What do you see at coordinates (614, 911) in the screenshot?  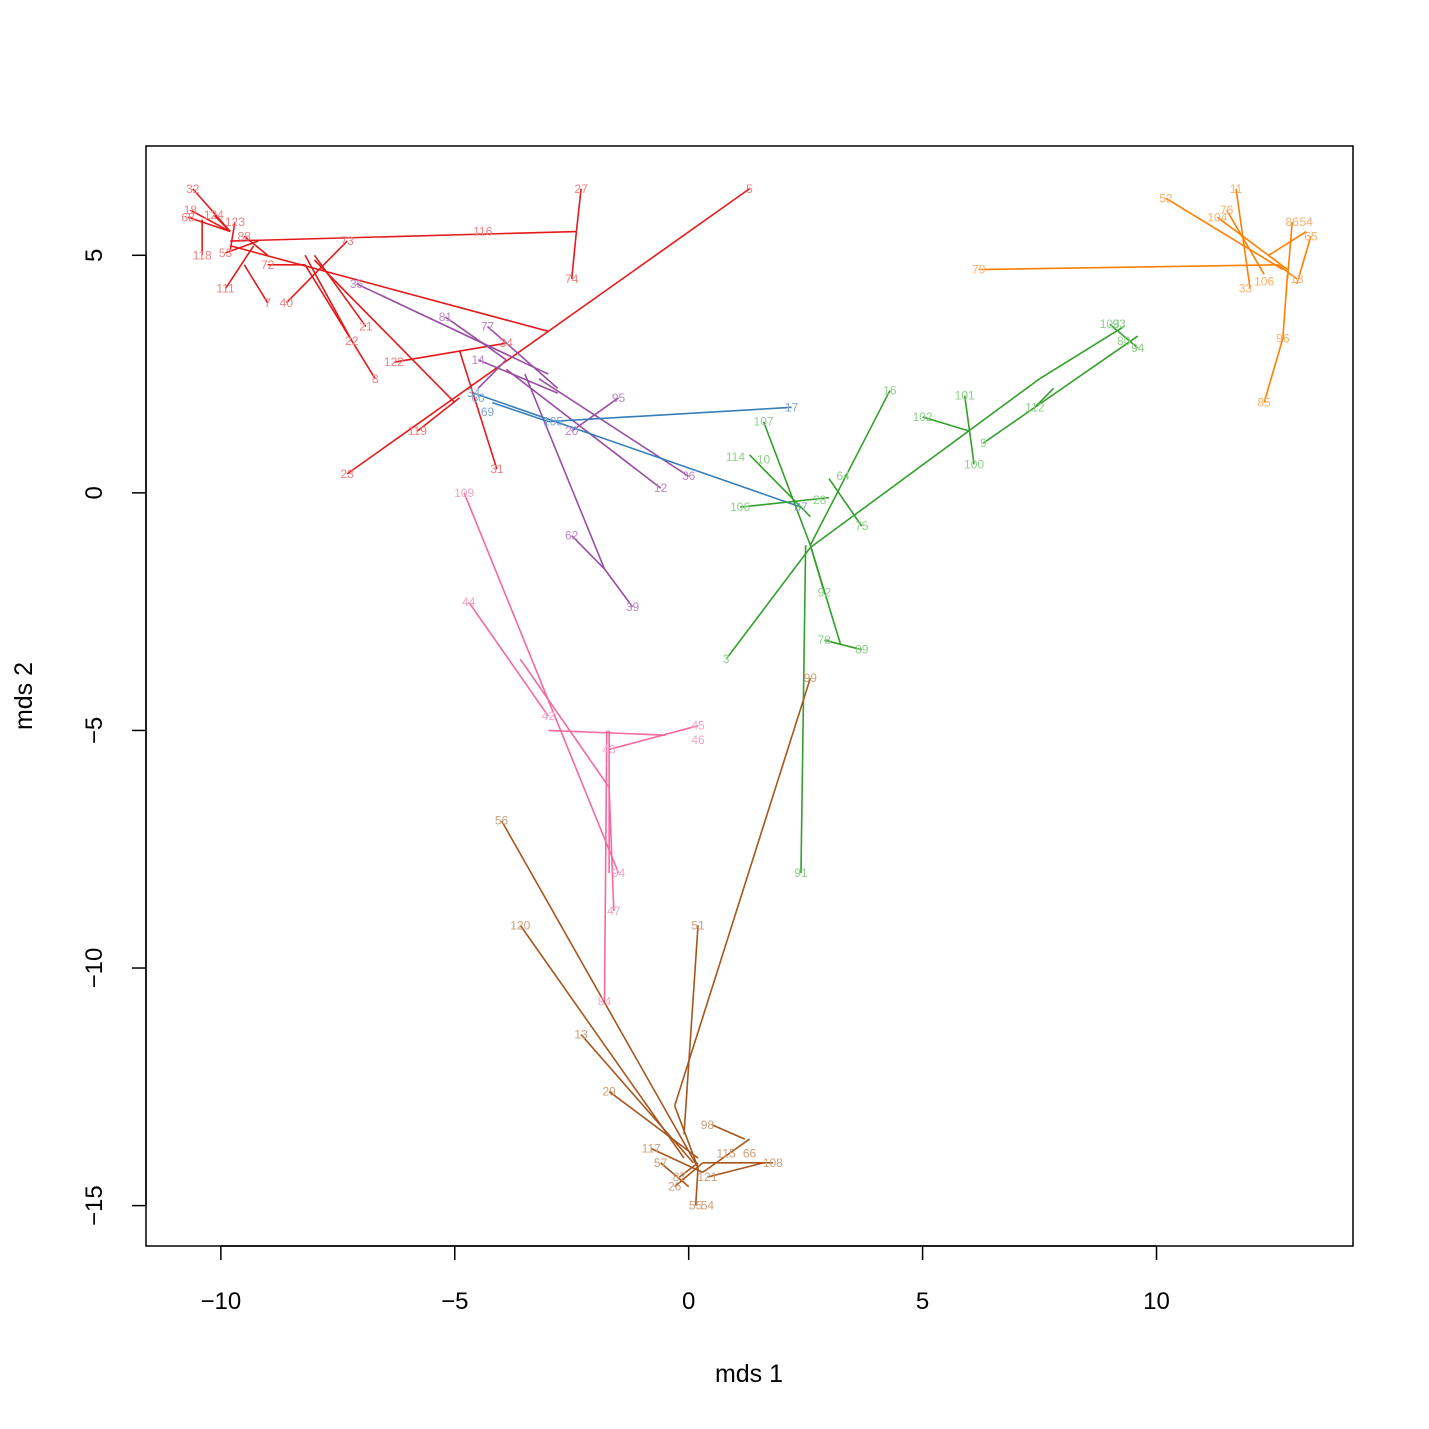 I see `point-label: 47` at bounding box center [614, 911].